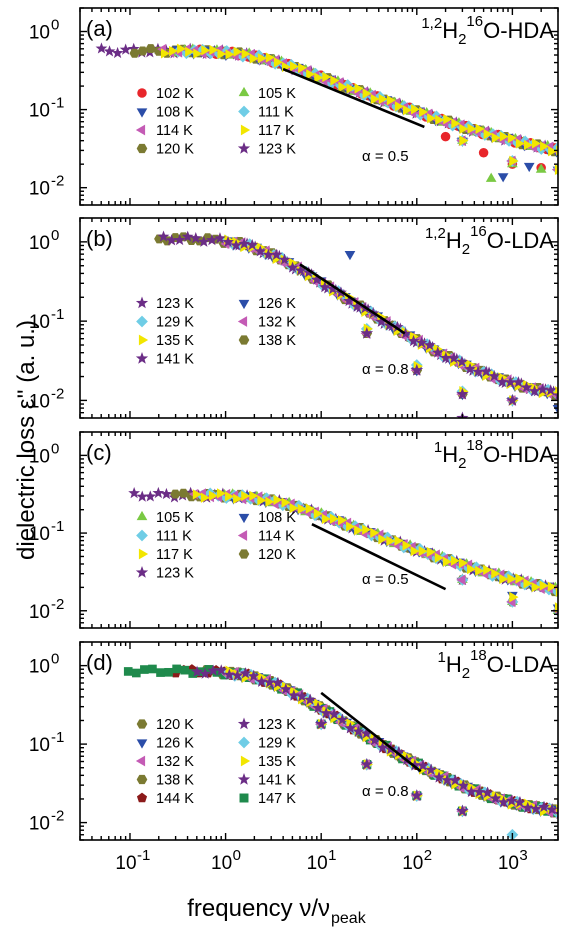  I want to click on legend-label: 105 K, so click(175, 518).